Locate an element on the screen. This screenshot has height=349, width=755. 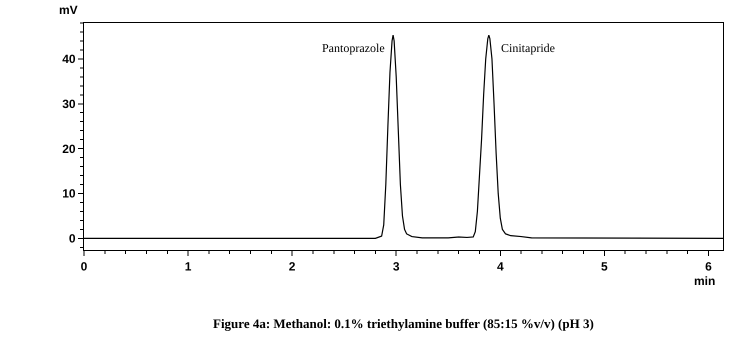
y-tick-label: 30 is located at coordinates (69, 103).